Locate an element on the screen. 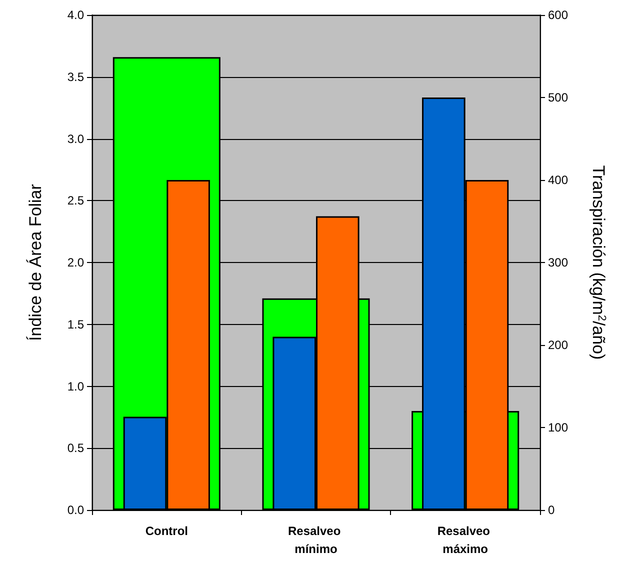 The height and width of the screenshot is (570, 625). y2-tick-label: 300 is located at coordinates (558, 263).